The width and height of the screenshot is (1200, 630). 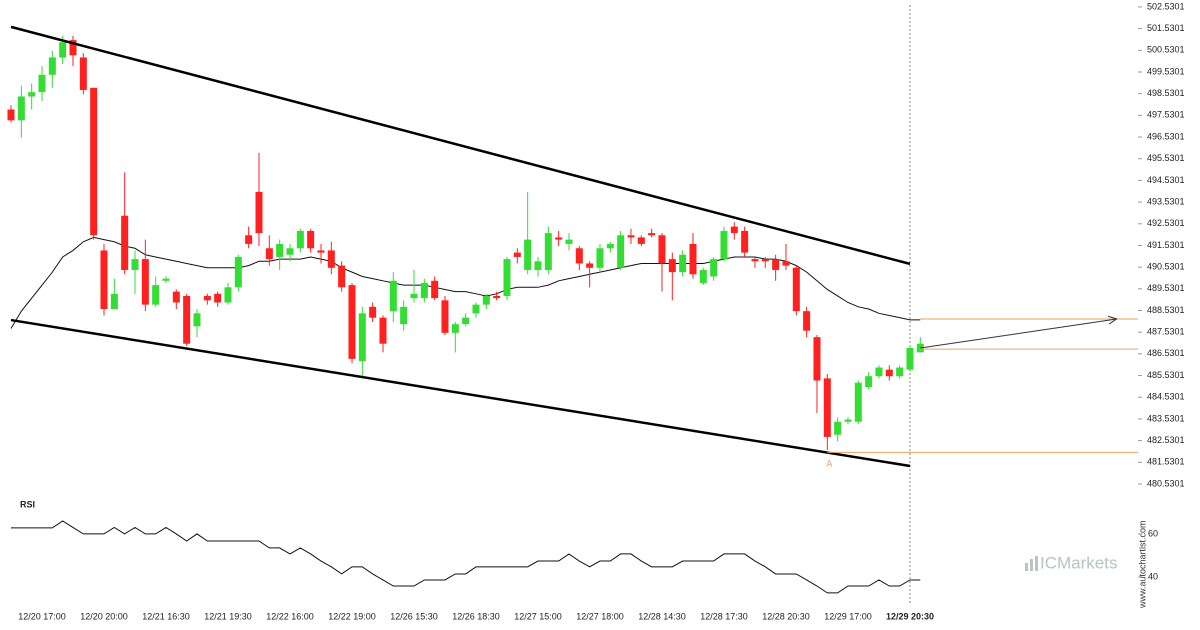 I want to click on y-tick-label: 481.5301, so click(x=1166, y=462).